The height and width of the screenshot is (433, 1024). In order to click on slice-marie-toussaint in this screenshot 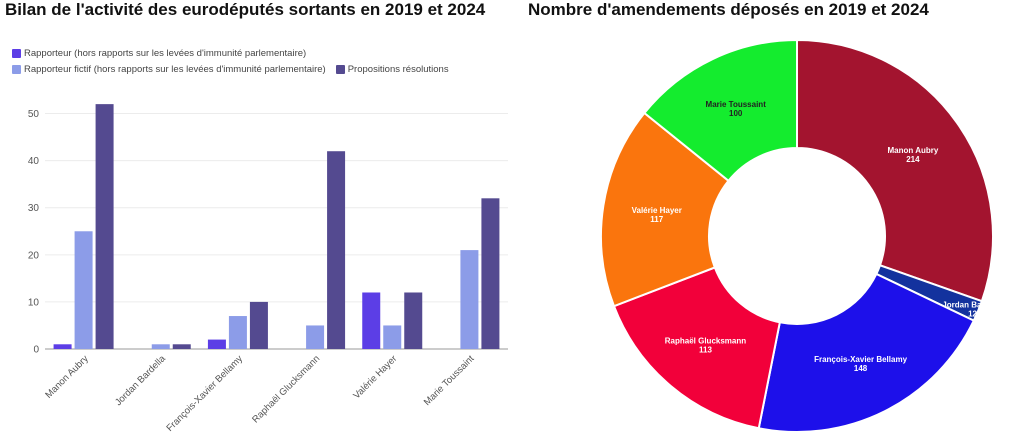, I will do `click(720, 110)`.